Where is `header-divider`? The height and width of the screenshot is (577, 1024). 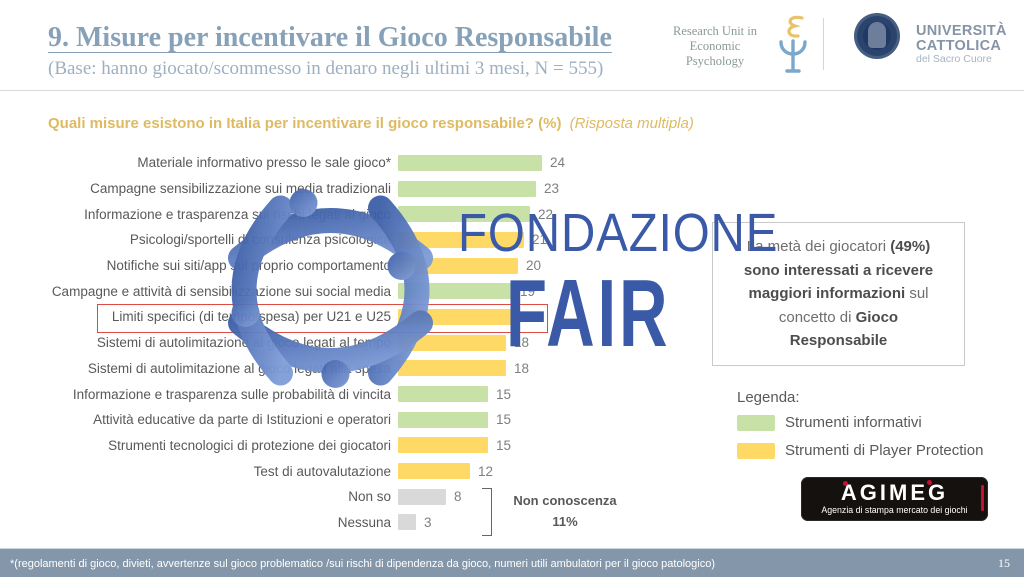 header-divider is located at coordinates (823, 44).